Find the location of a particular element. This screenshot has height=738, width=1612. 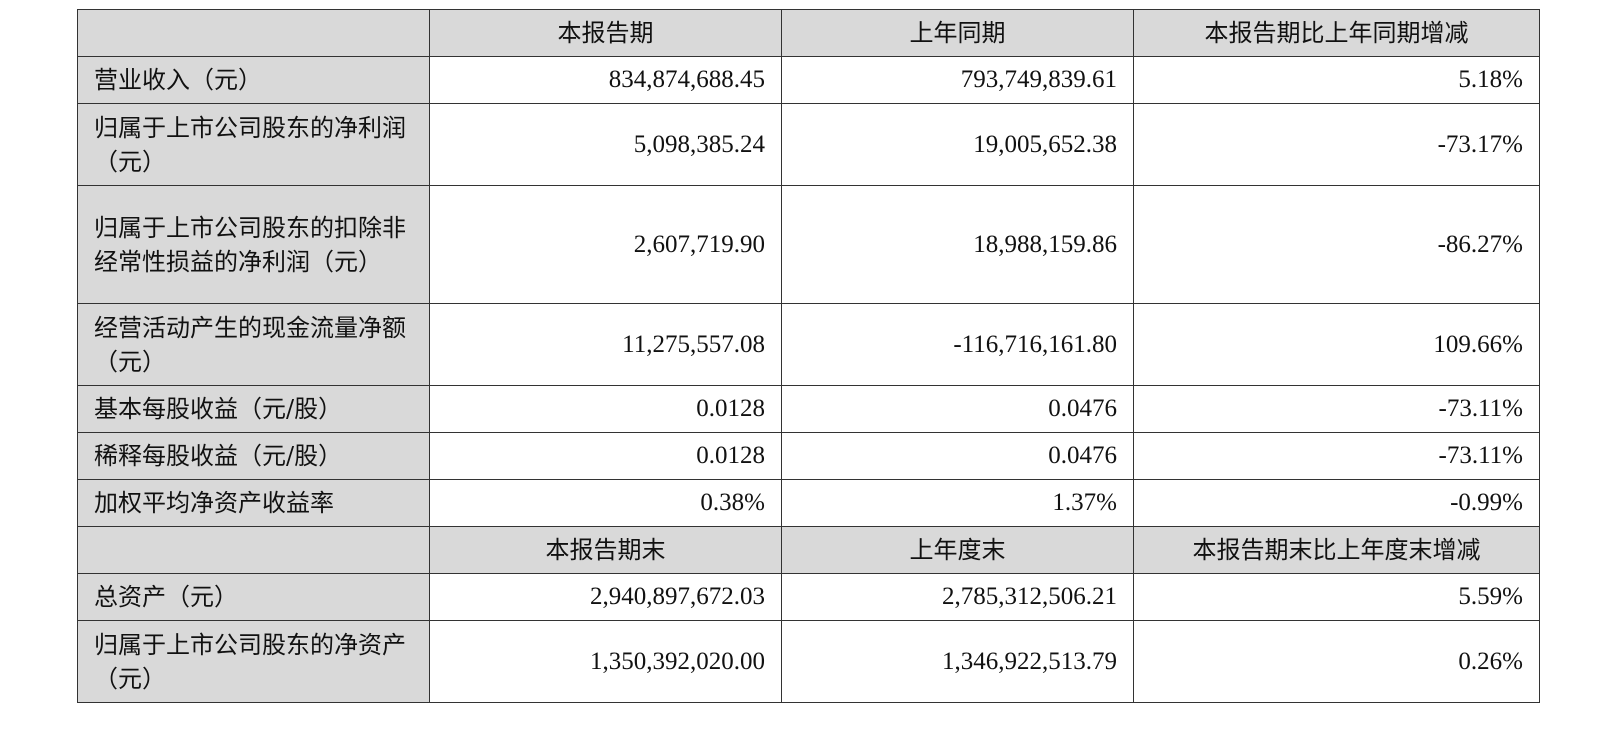

change-value: 5.59% is located at coordinates (1336, 597).